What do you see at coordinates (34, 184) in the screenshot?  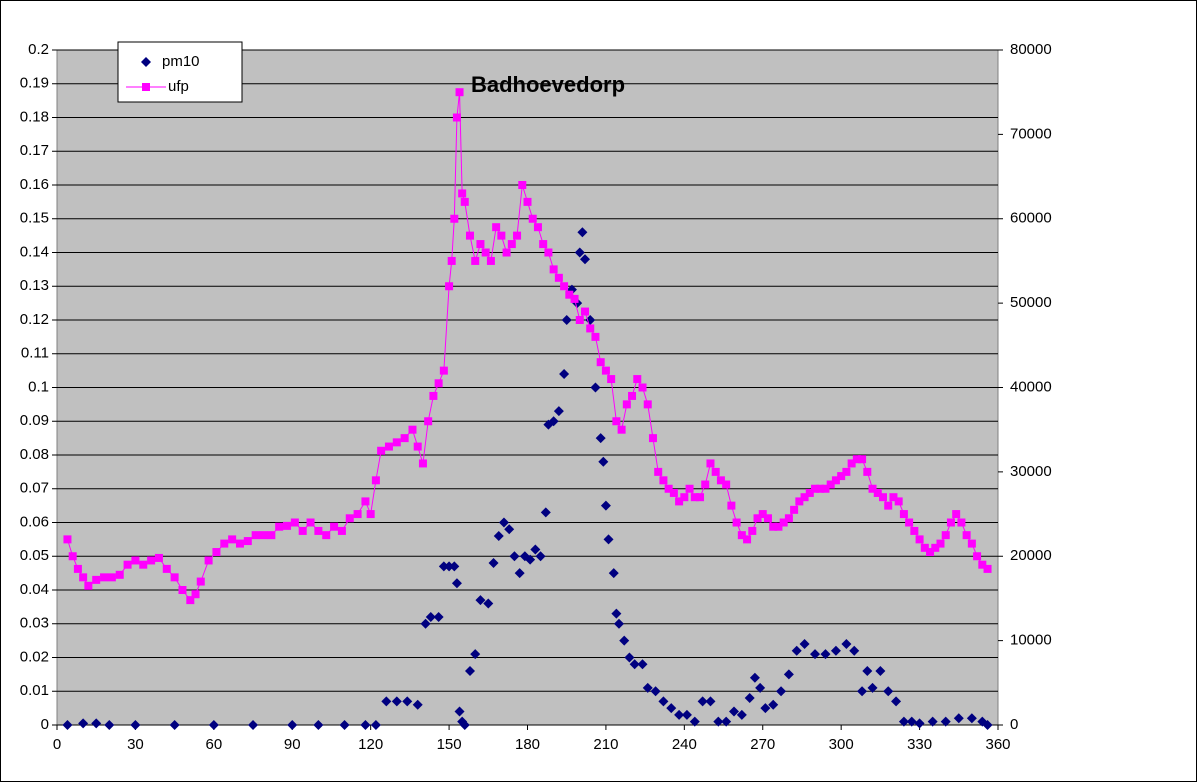 I see `y-tick-label: 0.16` at bounding box center [34, 184].